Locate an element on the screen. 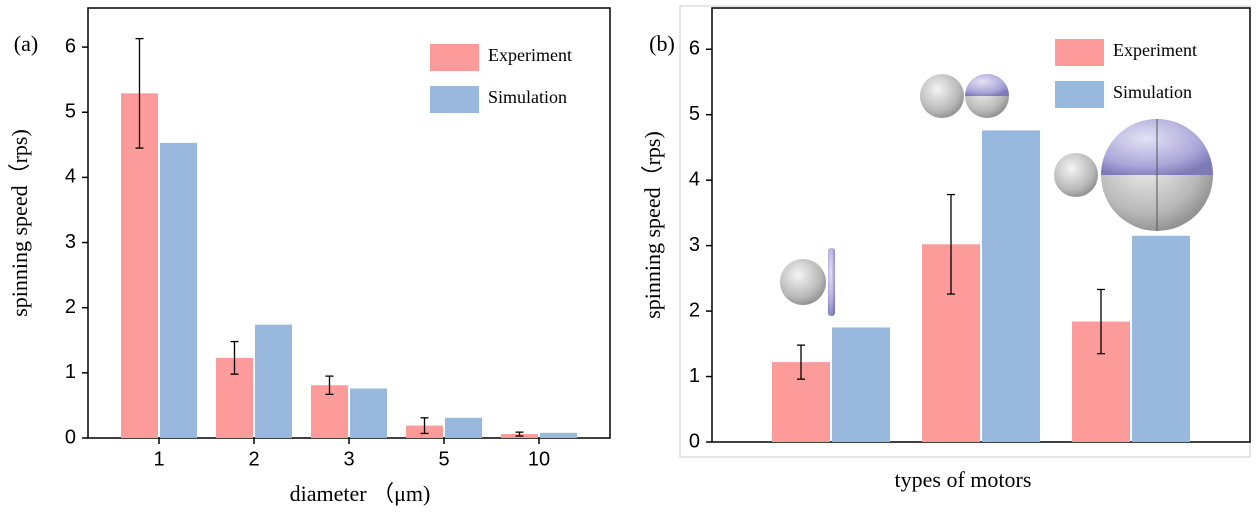 Image resolution: width=1256 pixels, height=515 pixels. x-tick-label: 3 is located at coordinates (348, 459).